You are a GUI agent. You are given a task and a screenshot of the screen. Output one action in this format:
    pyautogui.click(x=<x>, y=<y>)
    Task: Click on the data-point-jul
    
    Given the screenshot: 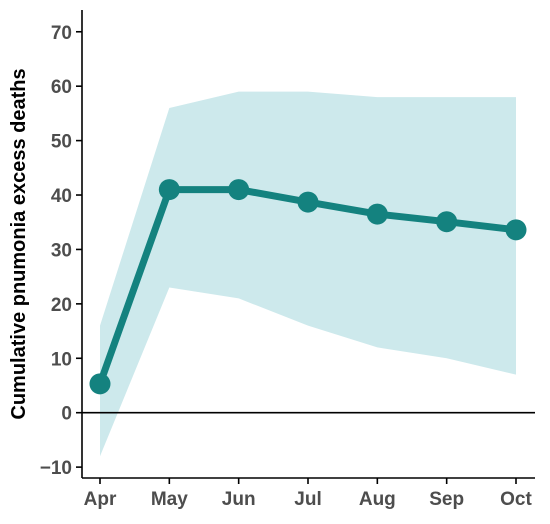 What is the action you would take?
    pyautogui.click(x=308, y=202)
    